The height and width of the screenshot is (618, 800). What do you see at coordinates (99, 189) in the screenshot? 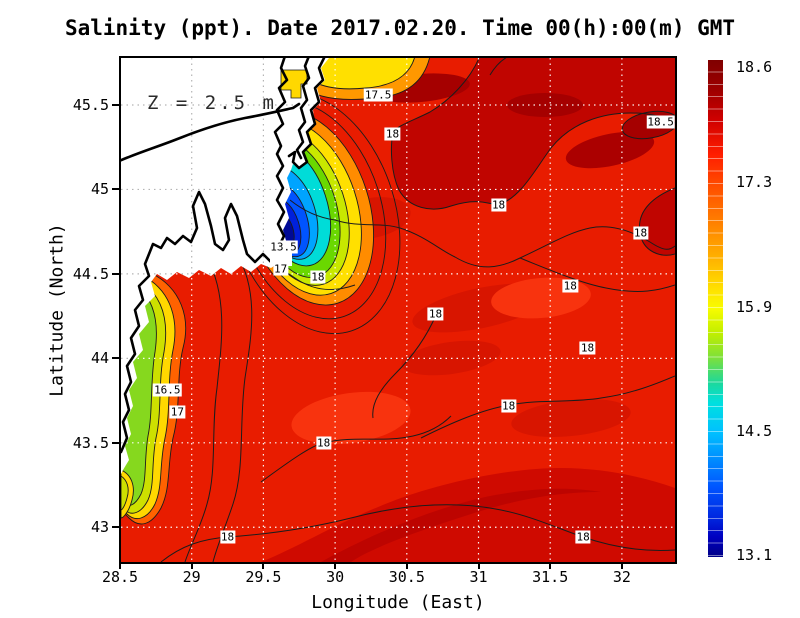
I see `y-tick-label: 45` at bounding box center [99, 189].